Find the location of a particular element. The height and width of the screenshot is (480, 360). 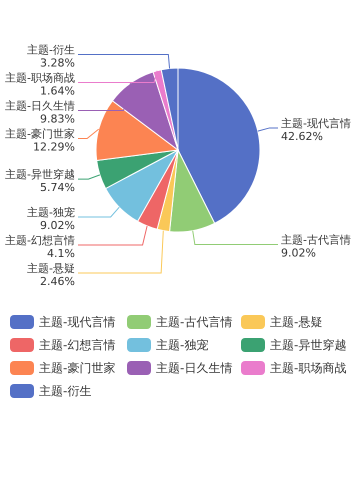

data-label: 4.1% is located at coordinates (61, 253).